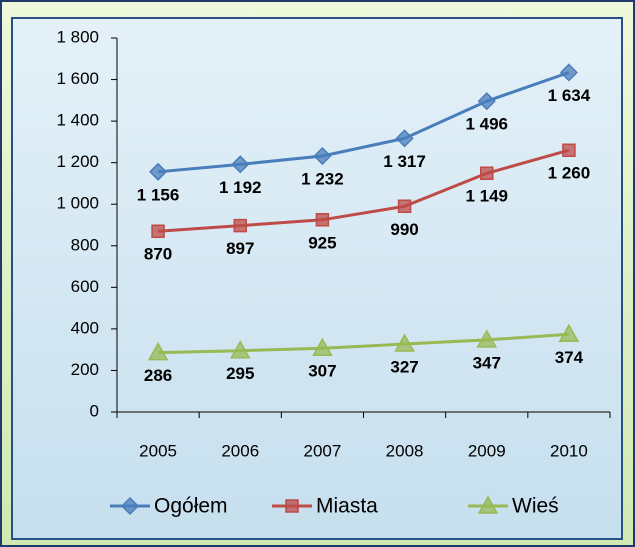 Image resolution: width=635 pixels, height=547 pixels. Describe the element at coordinates (322, 179) in the screenshot. I see `data-label: 1 232` at that location.